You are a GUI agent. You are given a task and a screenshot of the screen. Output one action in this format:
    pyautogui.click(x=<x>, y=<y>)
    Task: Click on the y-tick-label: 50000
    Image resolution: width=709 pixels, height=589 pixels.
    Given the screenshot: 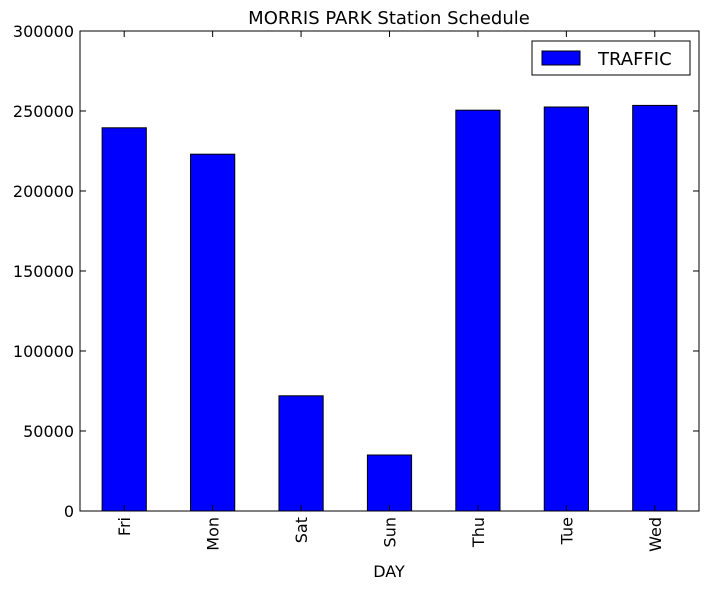 What is the action you would take?
    pyautogui.click(x=48, y=431)
    